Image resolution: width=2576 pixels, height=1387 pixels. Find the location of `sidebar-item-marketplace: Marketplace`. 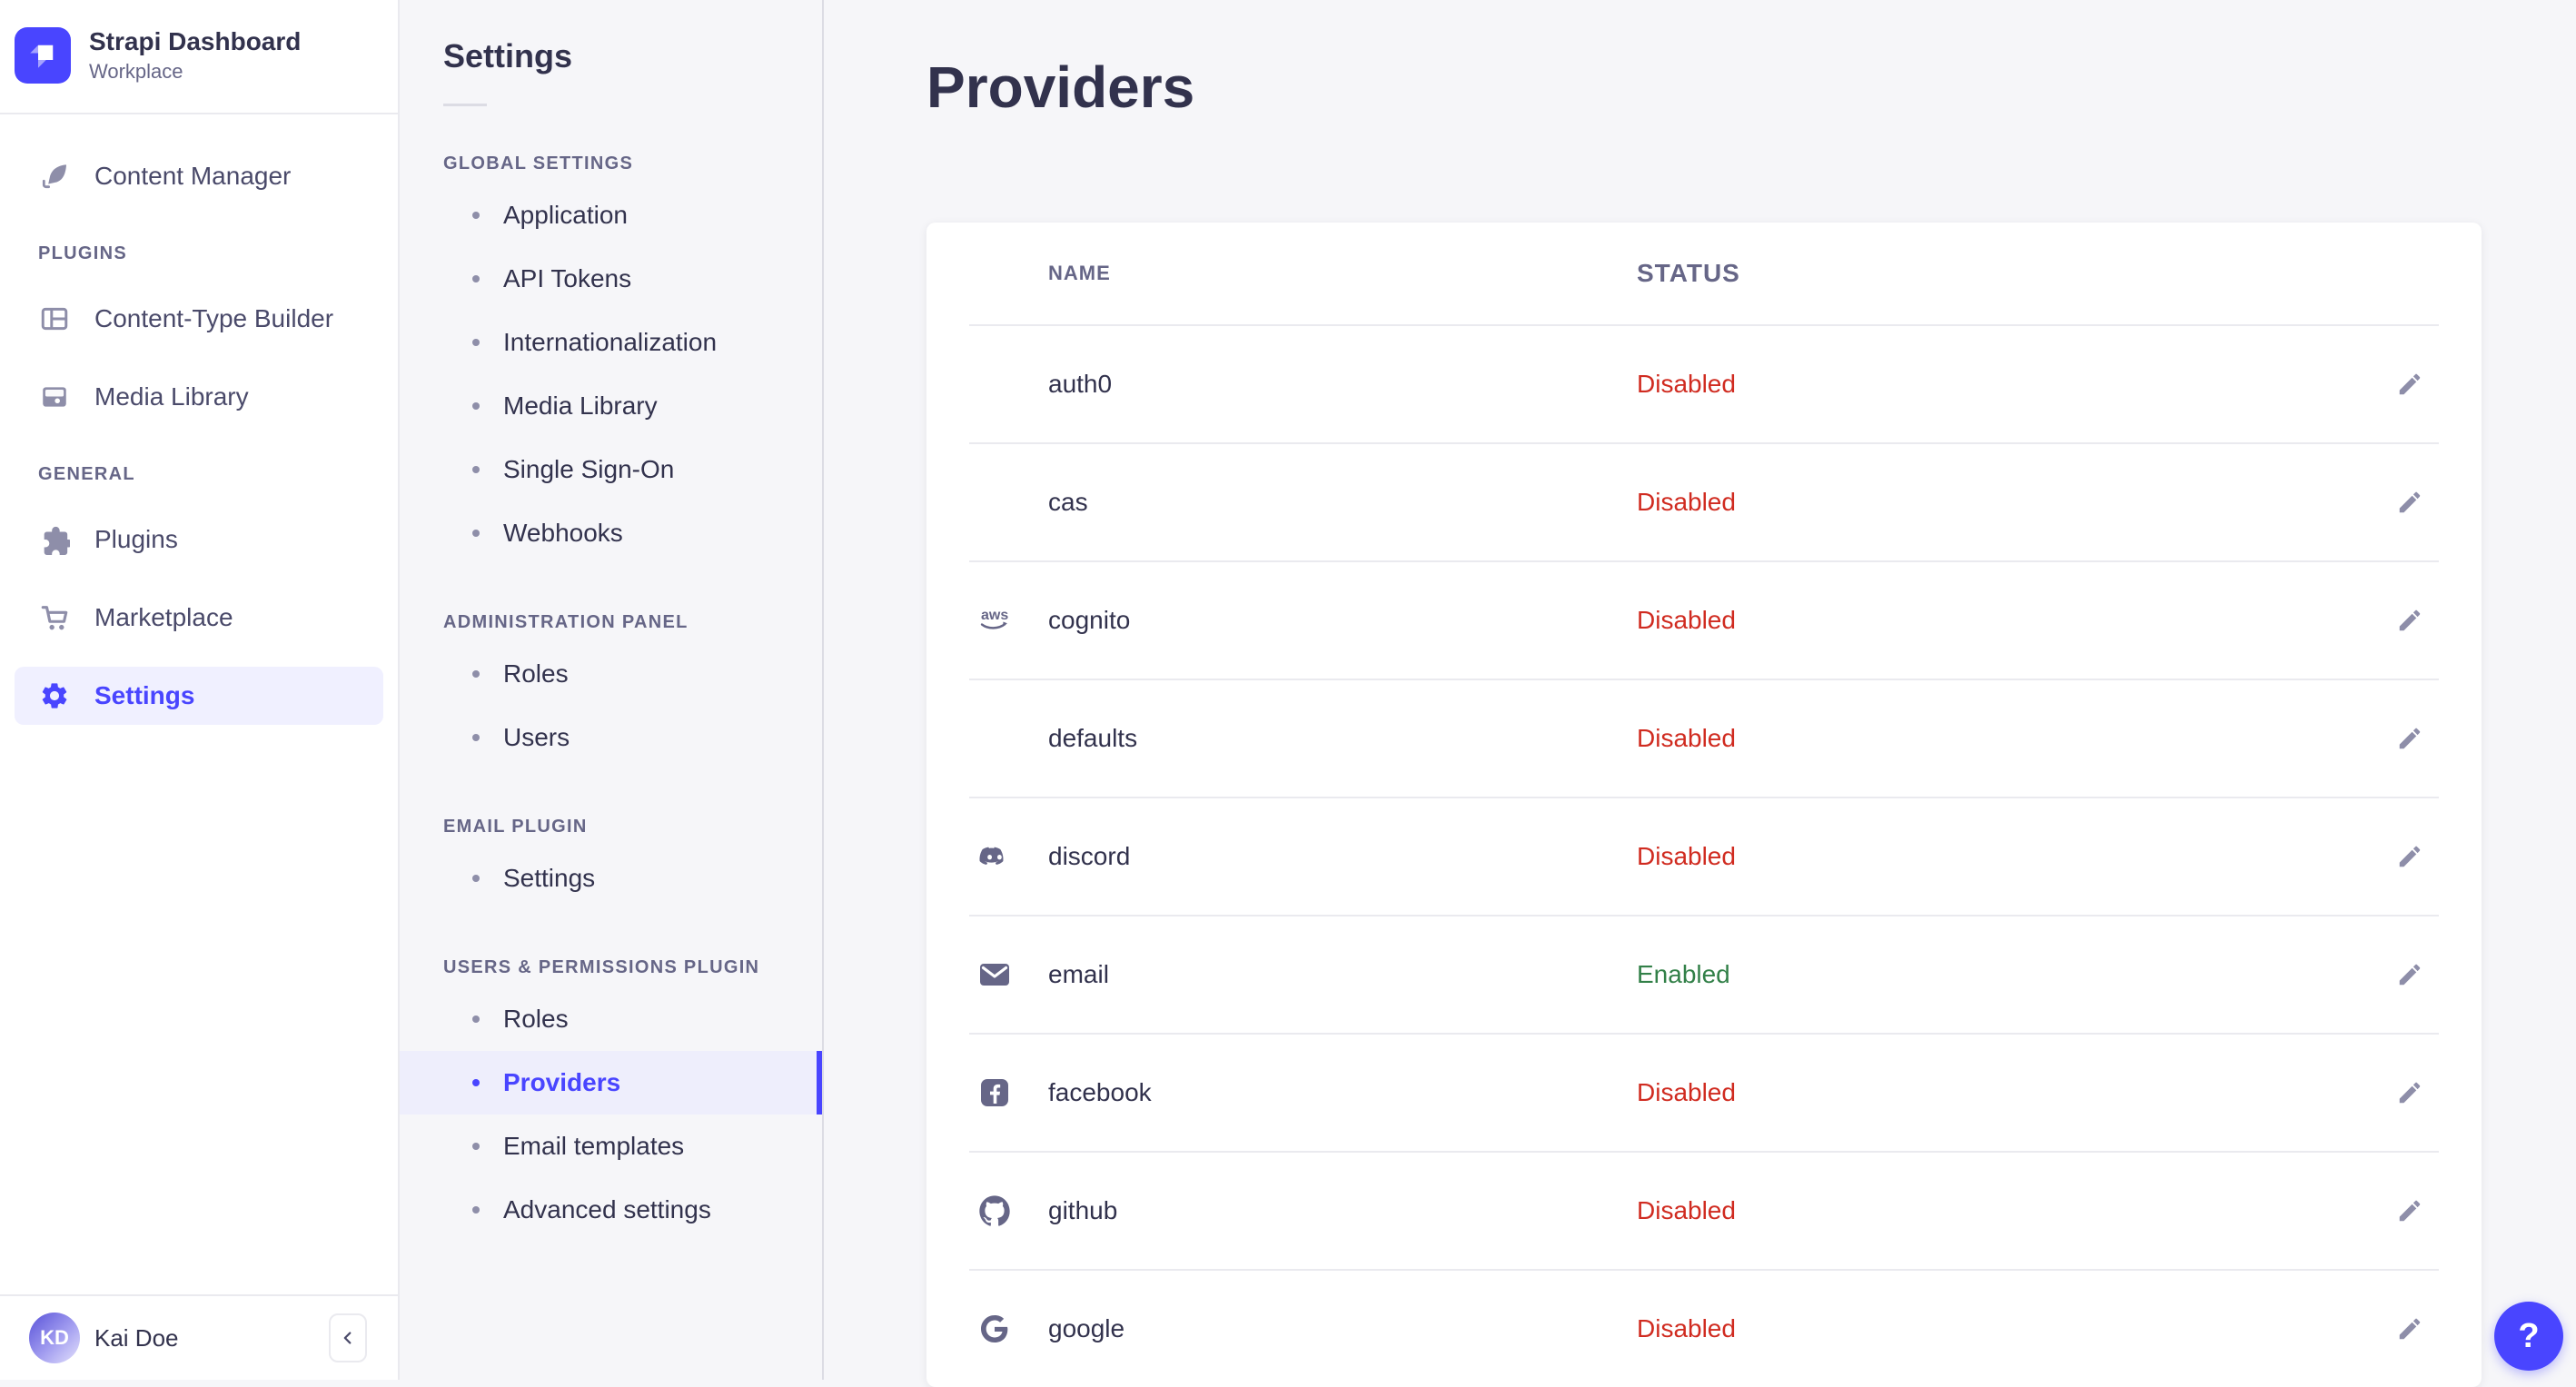

sidebar-item-marketplace: Marketplace is located at coordinates (199, 618).